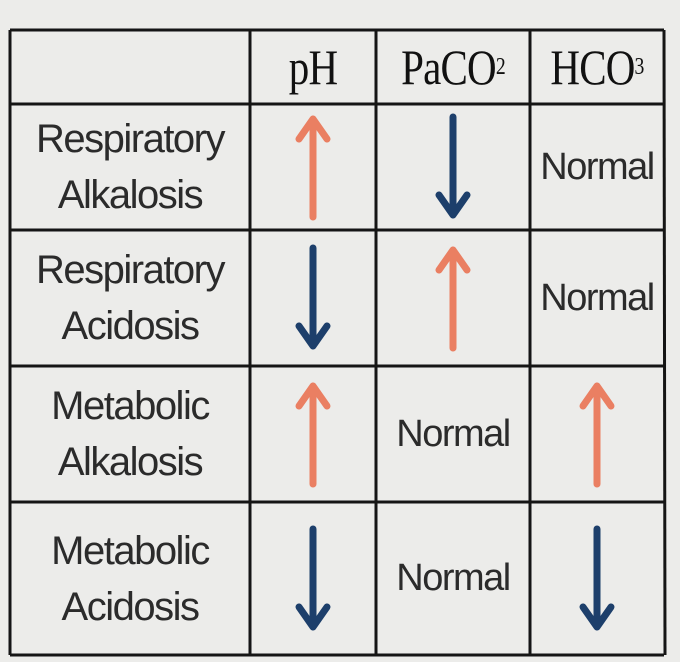  What do you see at coordinates (130, 298) in the screenshot?
I see `row-label-cell: Respiratory Acidosis` at bounding box center [130, 298].